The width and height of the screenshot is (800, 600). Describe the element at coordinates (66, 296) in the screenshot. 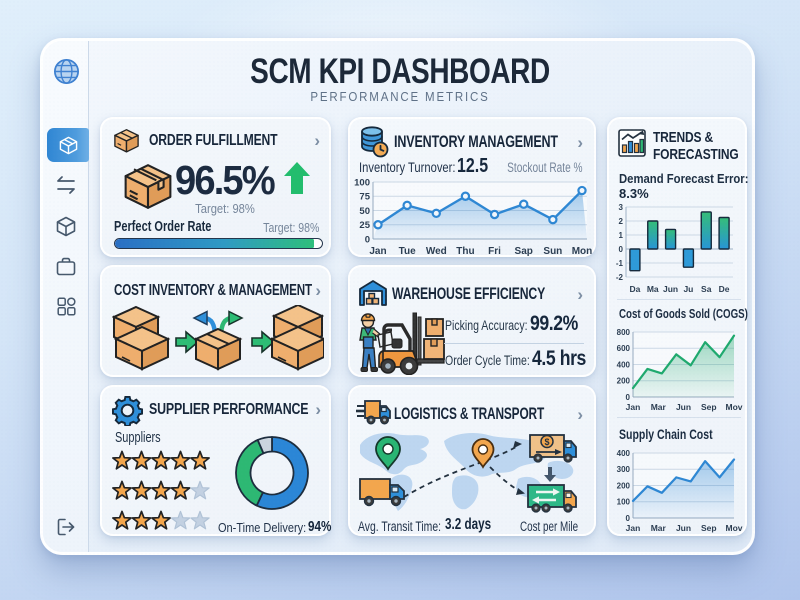

I see `sidebar` at that location.